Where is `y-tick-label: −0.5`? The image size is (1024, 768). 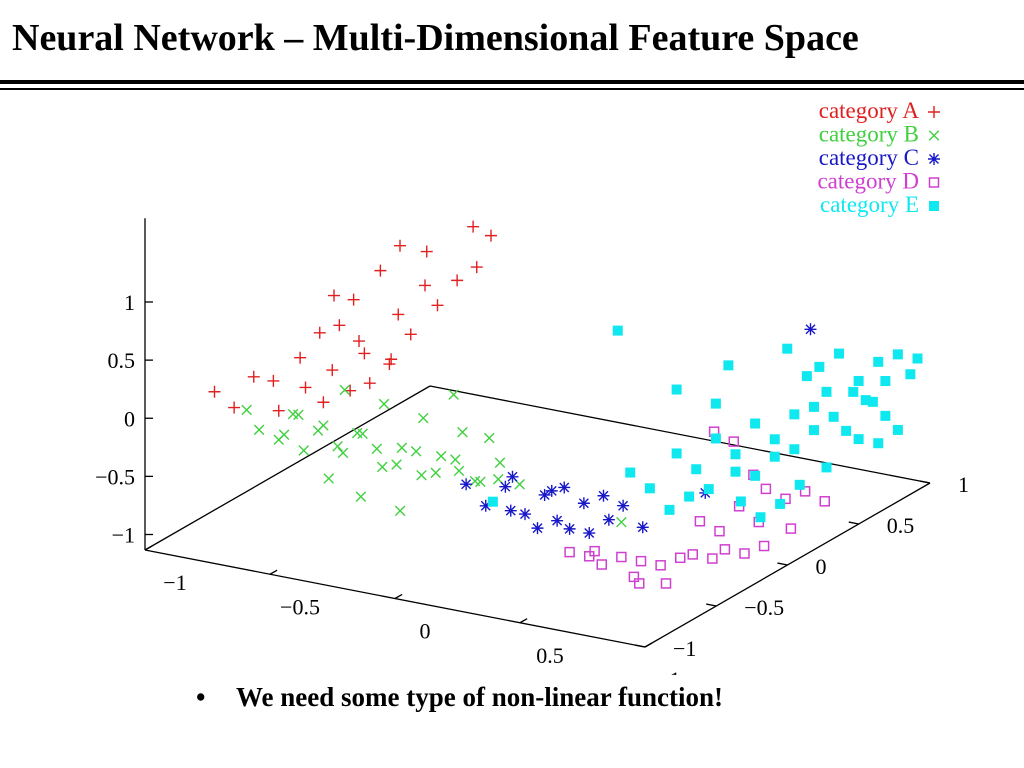 y-tick-label: −0.5 is located at coordinates (764, 607).